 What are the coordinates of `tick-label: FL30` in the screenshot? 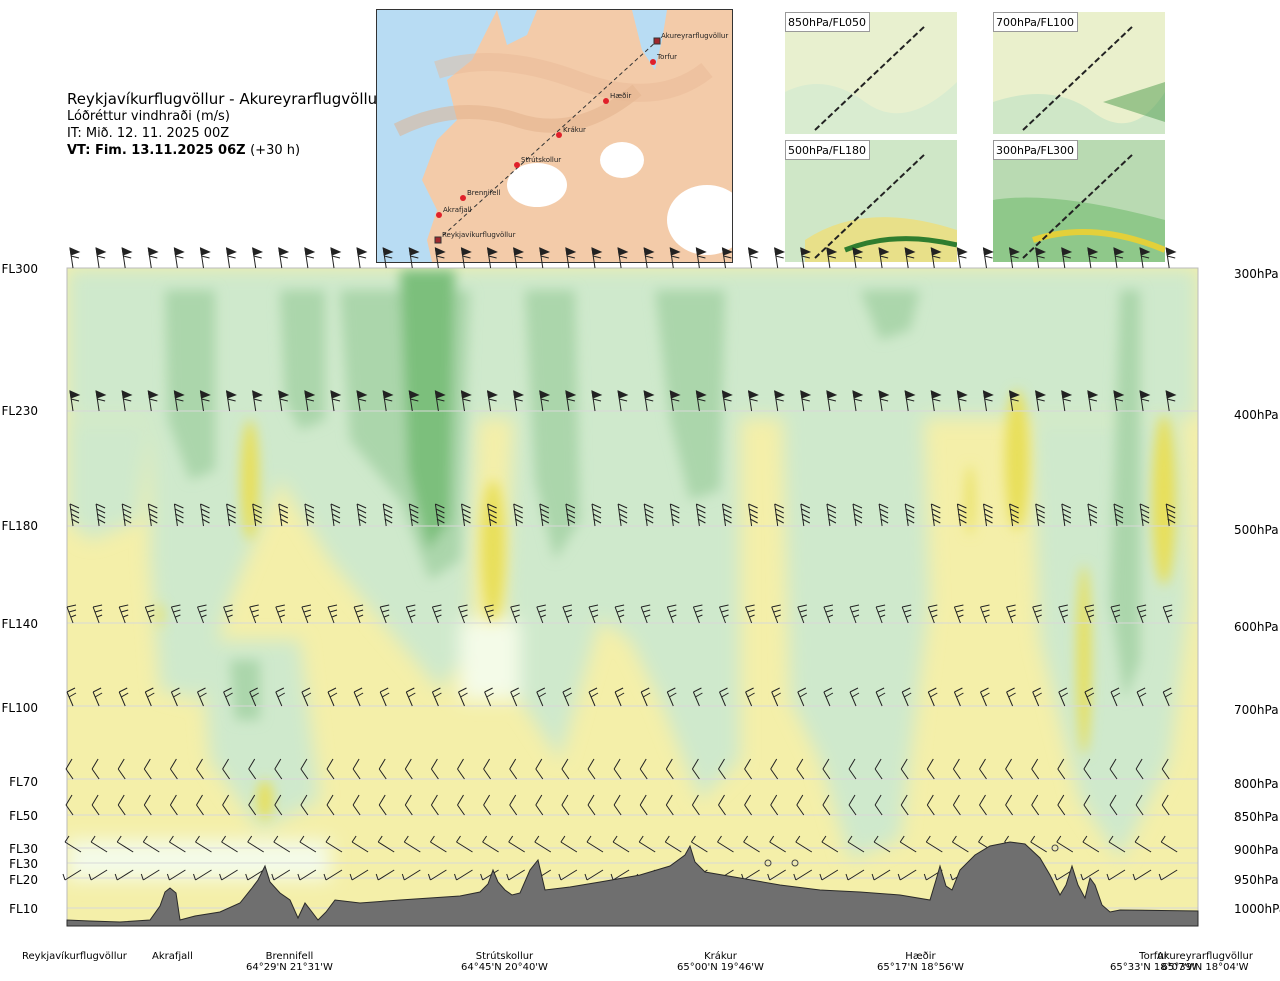 It's located at (23, 849).